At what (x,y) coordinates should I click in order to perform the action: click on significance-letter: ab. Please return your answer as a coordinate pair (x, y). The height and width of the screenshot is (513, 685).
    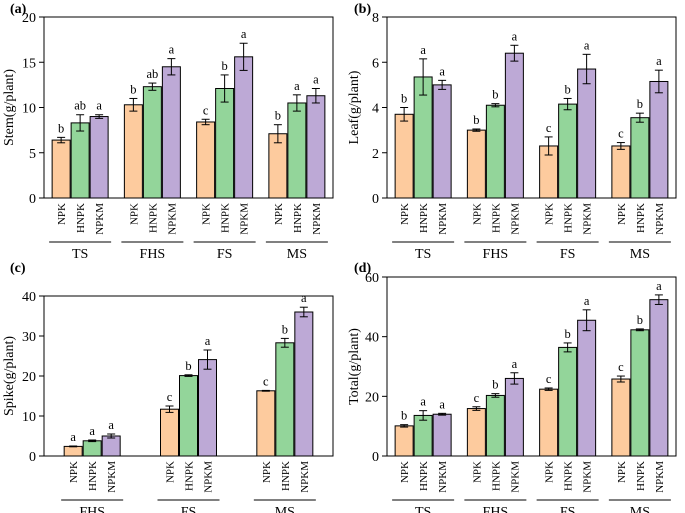
    Looking at the image, I should click on (80, 106).